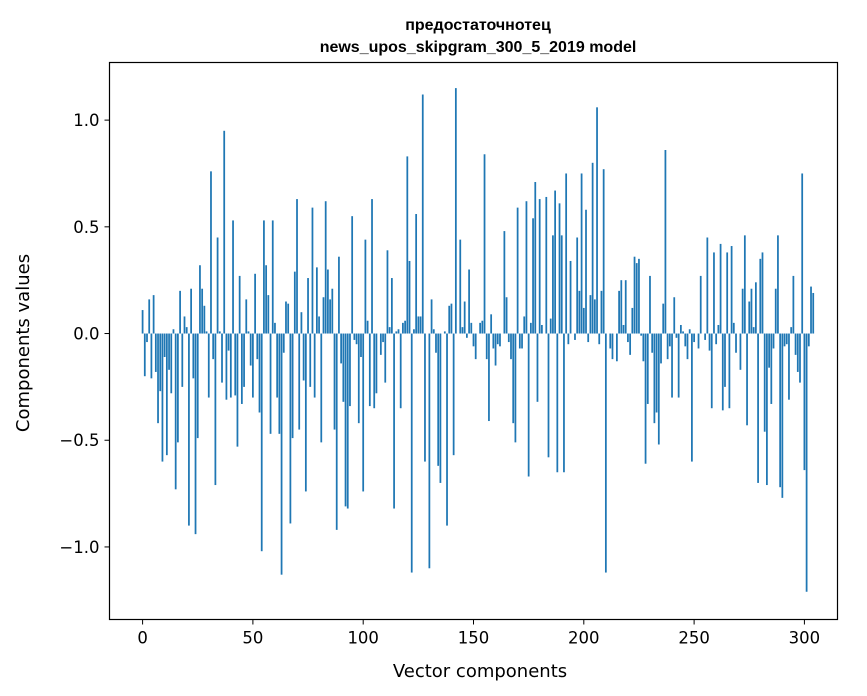 Image resolution: width=867 pixels, height=696 pixels. What do you see at coordinates (86, 334) in the screenshot?
I see `y-tick-label: 0.0` at bounding box center [86, 334].